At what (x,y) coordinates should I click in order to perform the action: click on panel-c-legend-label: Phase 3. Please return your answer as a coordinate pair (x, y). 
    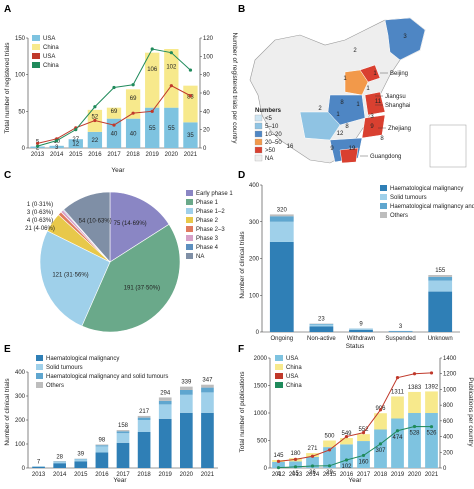
    Looking at the image, I should click on (207, 239).